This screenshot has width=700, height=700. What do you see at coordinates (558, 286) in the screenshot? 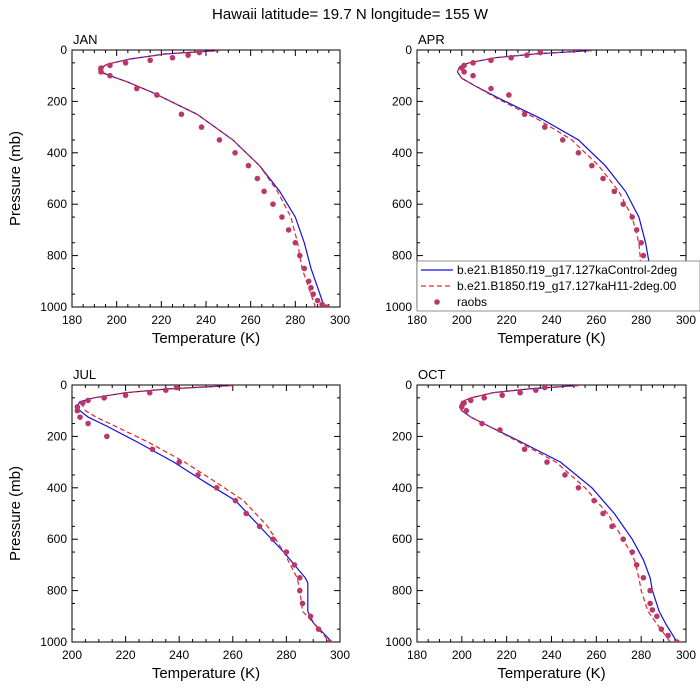
I see `legend-box` at bounding box center [558, 286].